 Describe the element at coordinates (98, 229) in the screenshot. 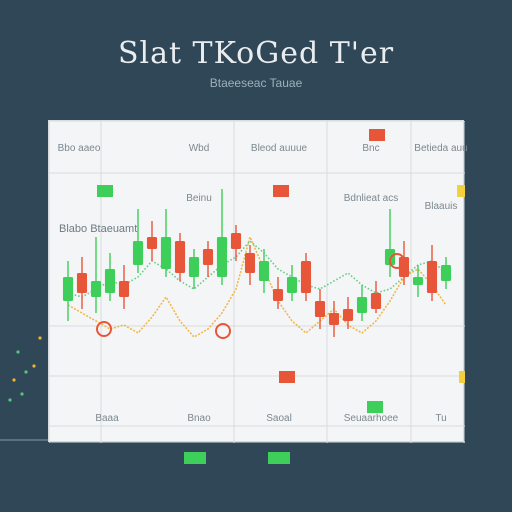

I see `side-label: Blabo Btaeuamt` at that location.